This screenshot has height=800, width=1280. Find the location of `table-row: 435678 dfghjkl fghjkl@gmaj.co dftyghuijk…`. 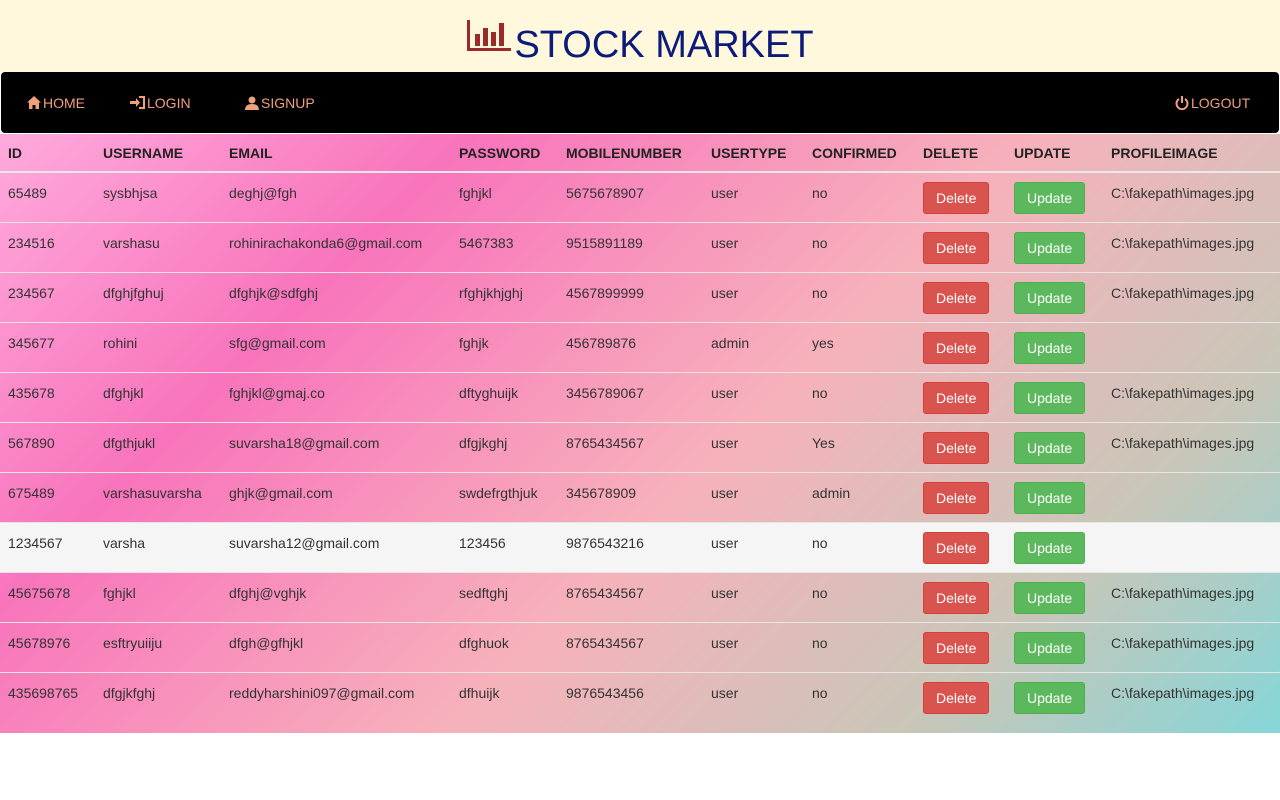

table-row: 435678 dfghjkl fghjkl@gmaj.co dftyghuijk… is located at coordinates (640, 396).